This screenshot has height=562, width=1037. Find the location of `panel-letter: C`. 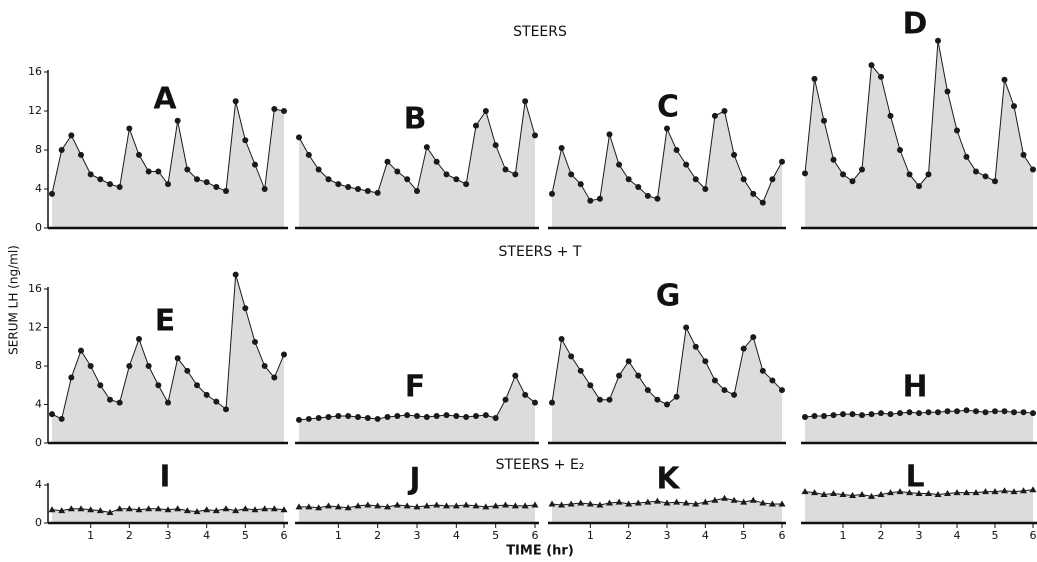

panel-letter: C is located at coordinates (668, 107).